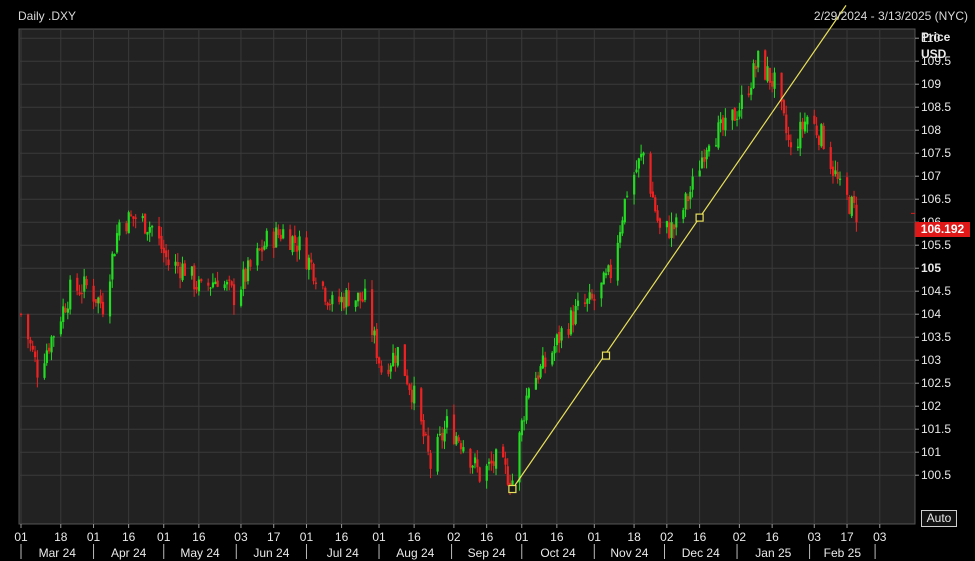 The width and height of the screenshot is (975, 561). I want to click on x-tick-label: 16, so click(414, 537).